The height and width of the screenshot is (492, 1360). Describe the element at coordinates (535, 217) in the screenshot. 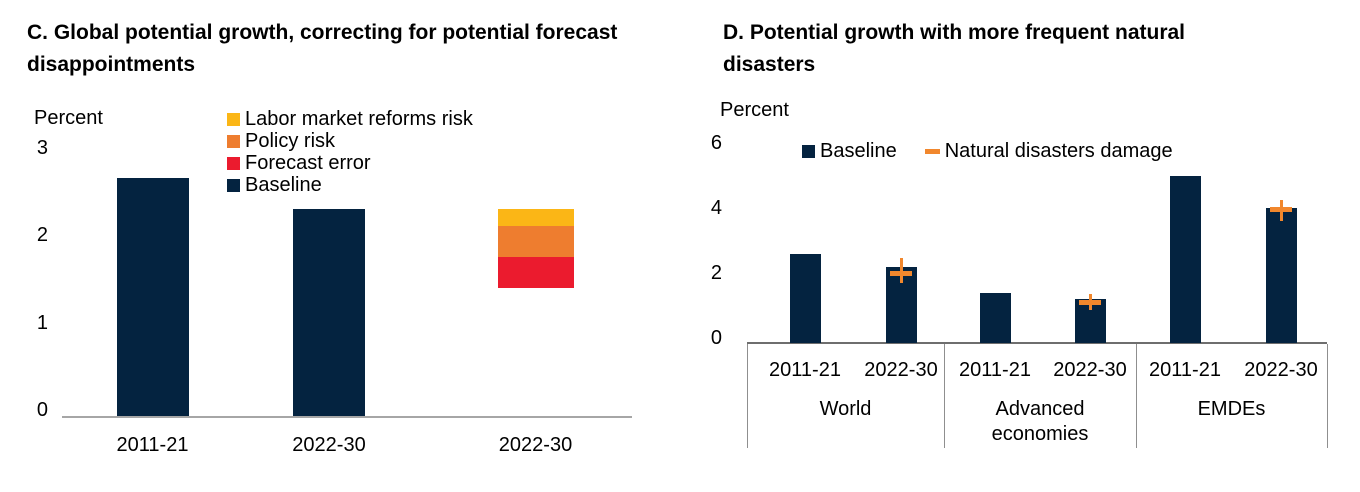

I see `bar-segment-labor-market-reforms-risk` at that location.